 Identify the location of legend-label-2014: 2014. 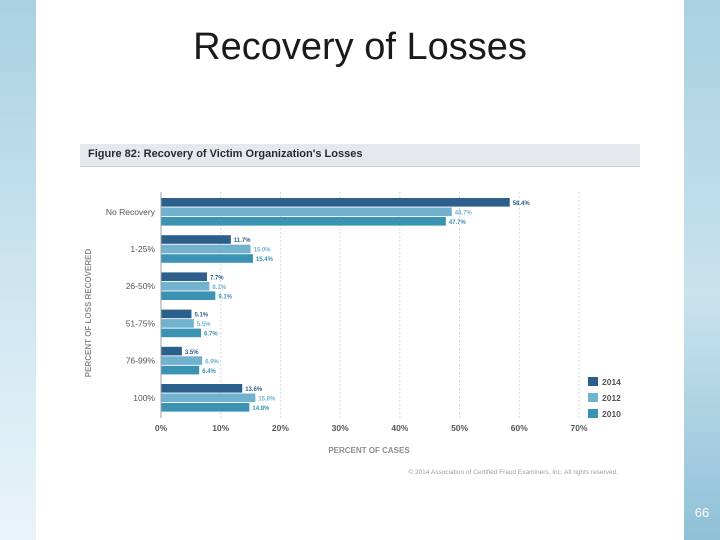
(611, 382).